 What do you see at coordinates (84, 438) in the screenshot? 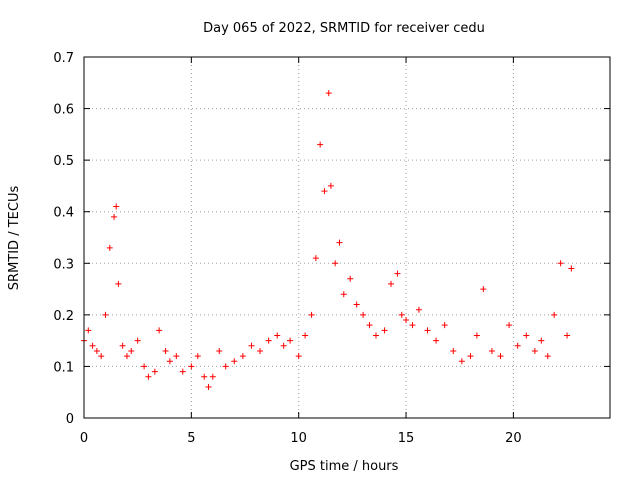
I see `x-tick-label: 0` at bounding box center [84, 438].